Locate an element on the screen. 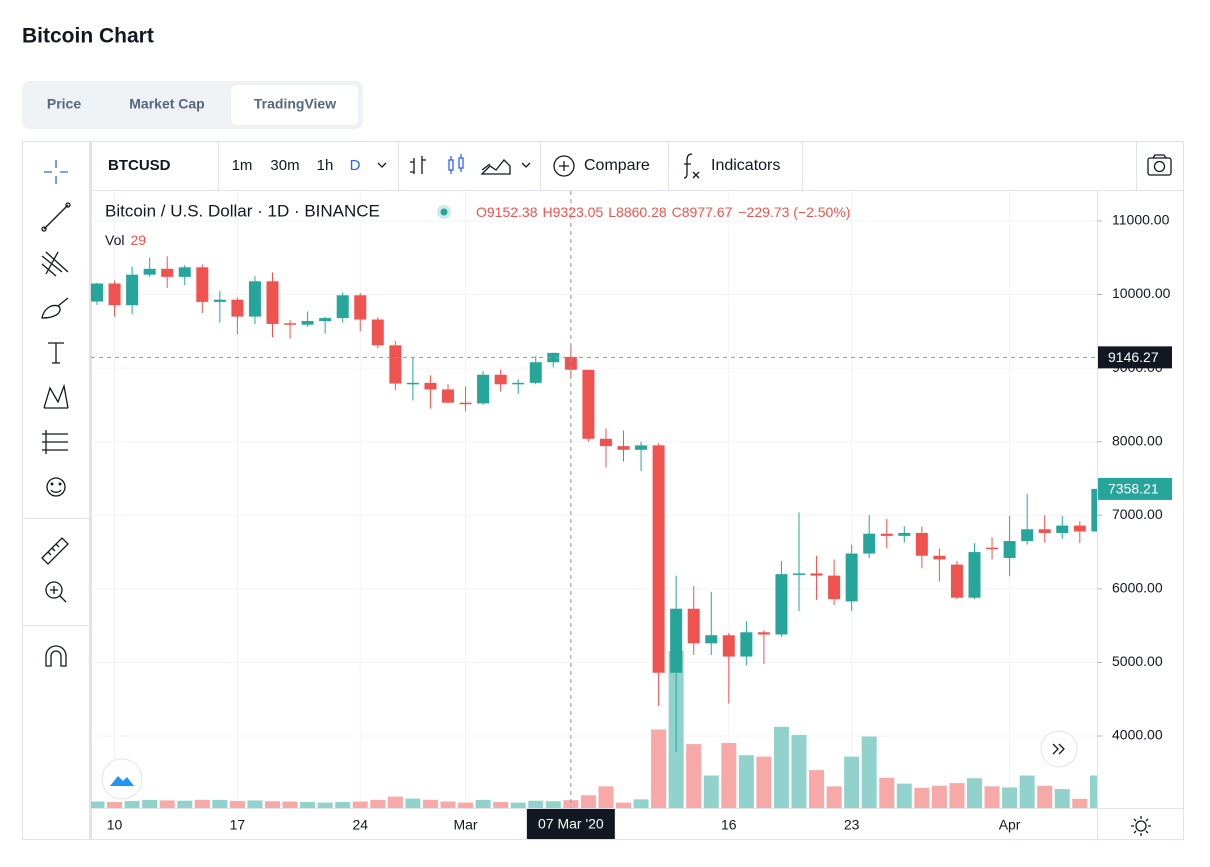  line-tool is located at coordinates (56, 217).